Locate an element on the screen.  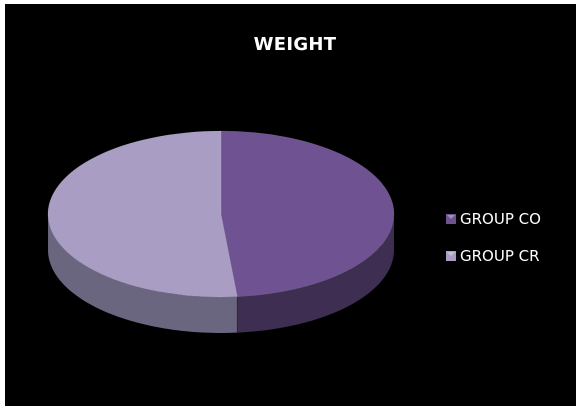
pie-side-group-co is located at coordinates (315, 273).